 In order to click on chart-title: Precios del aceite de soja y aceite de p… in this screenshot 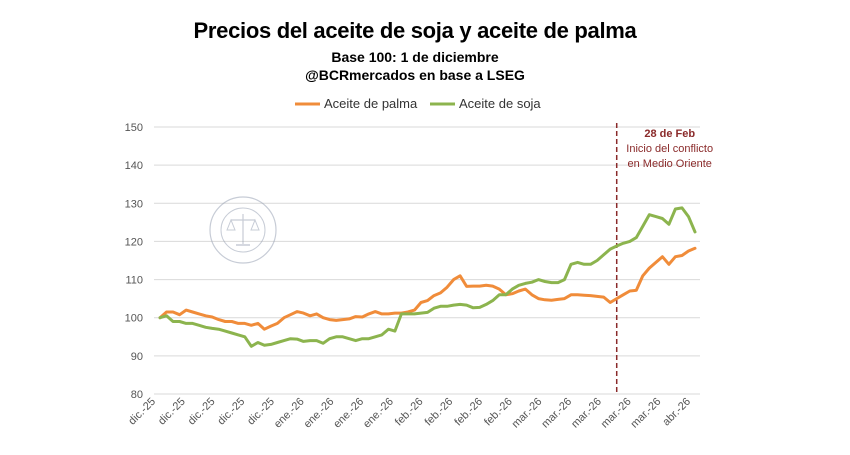, I will do `click(415, 30)`.